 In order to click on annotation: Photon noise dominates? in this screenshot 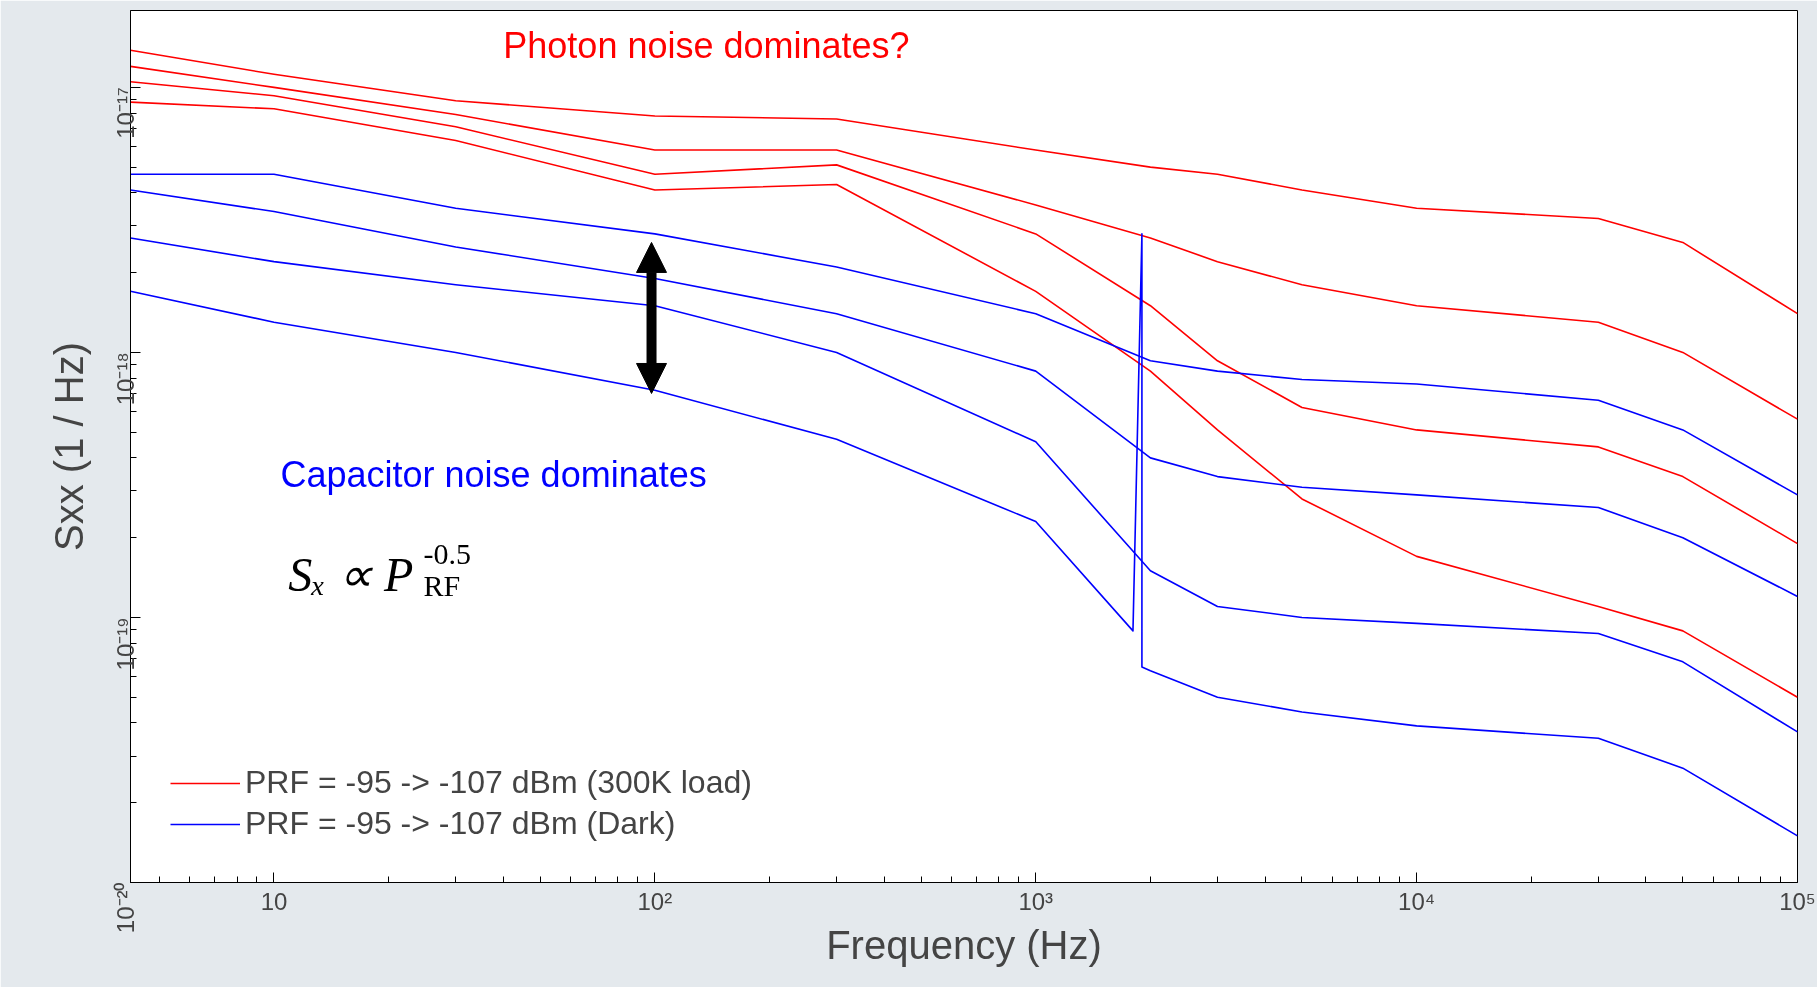, I will do `click(706, 46)`.